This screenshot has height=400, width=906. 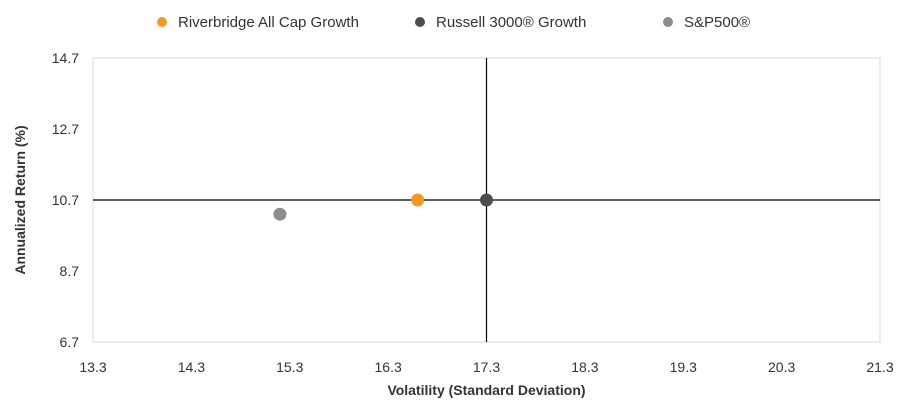 I want to click on y-tick-label: 12.7, so click(x=65, y=129).